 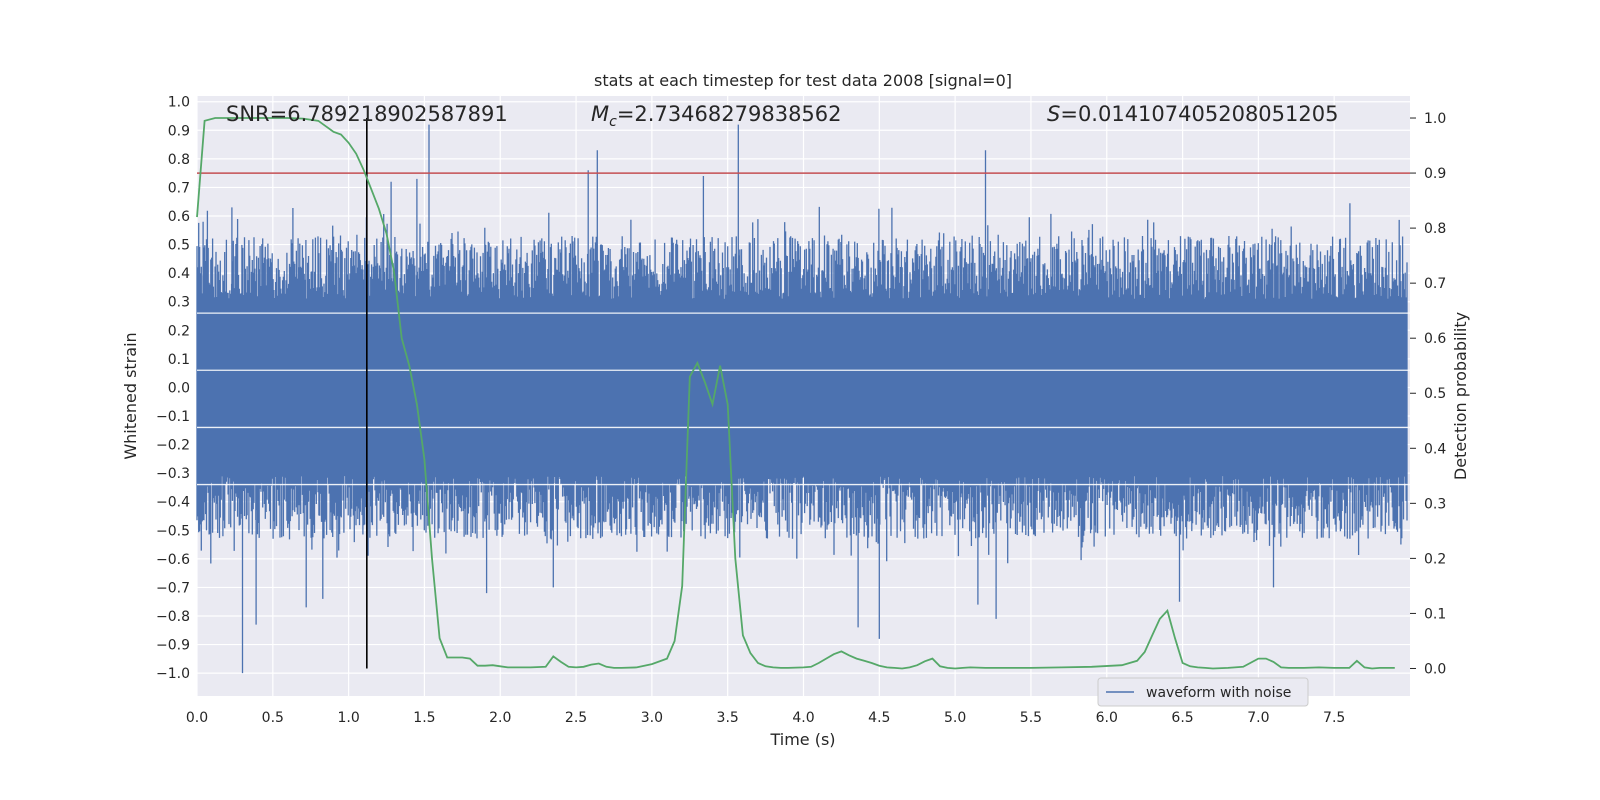 I want to click on y-right-tick-label: 0.3, so click(x=1435, y=504).